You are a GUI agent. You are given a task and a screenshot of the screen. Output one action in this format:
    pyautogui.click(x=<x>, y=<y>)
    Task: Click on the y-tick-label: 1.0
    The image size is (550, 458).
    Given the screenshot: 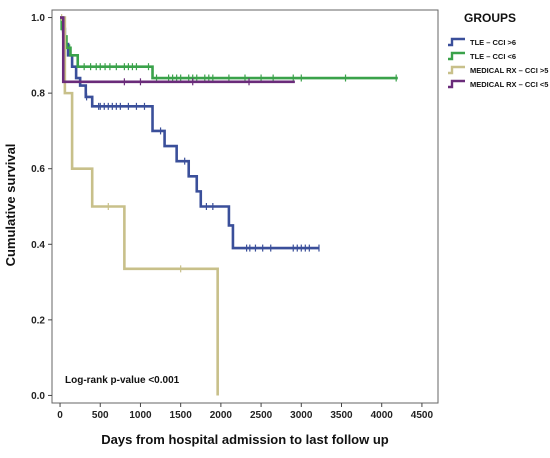 What is the action you would take?
    pyautogui.click(x=38, y=18)
    